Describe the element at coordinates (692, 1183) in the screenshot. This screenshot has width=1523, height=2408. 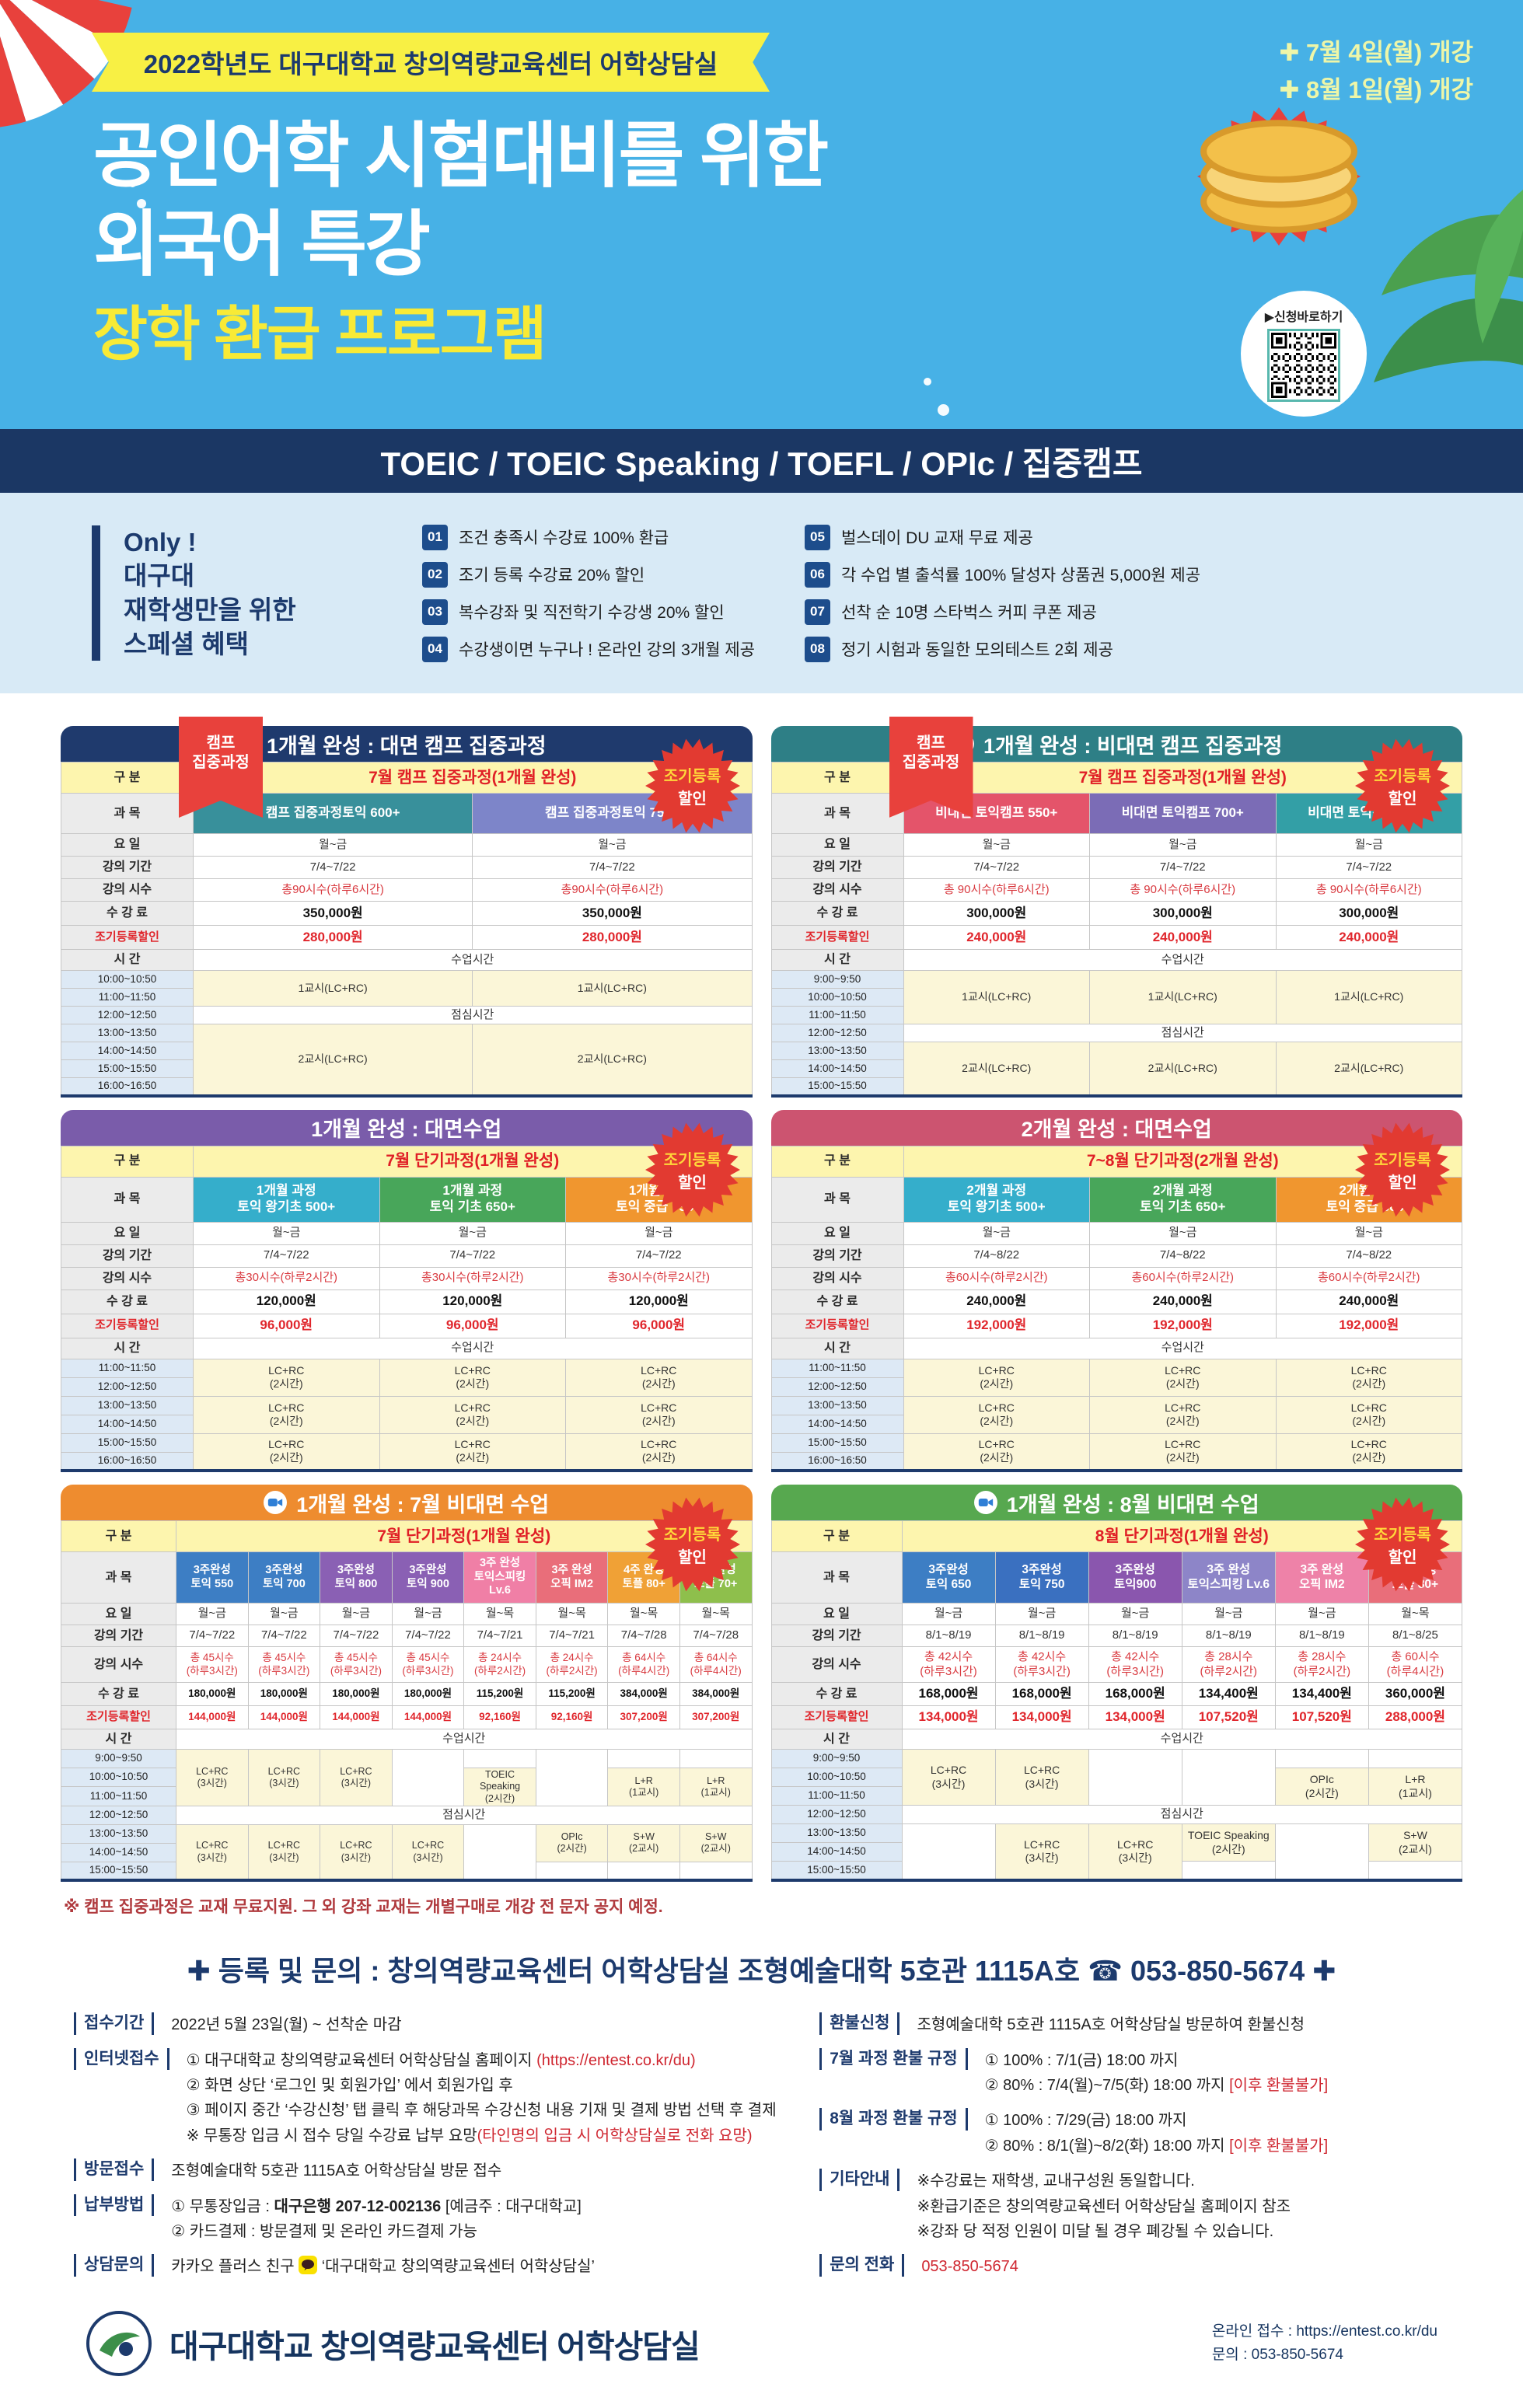
I see `early-discount-line2: 할인` at that location.